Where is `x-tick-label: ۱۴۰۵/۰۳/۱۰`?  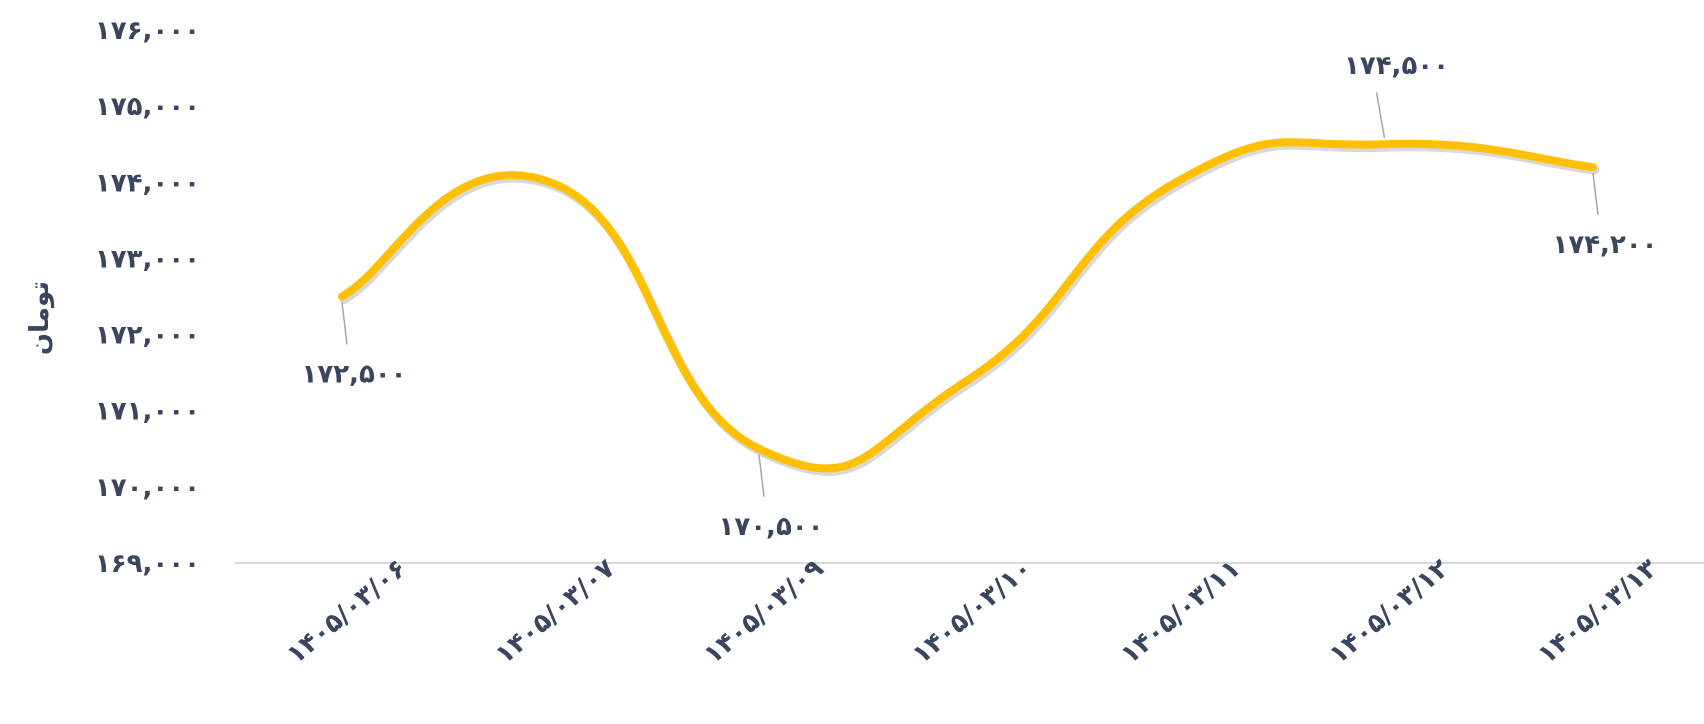 x-tick-label: ۱۴۰۵/۰۳/۱۰ is located at coordinates (972, 611).